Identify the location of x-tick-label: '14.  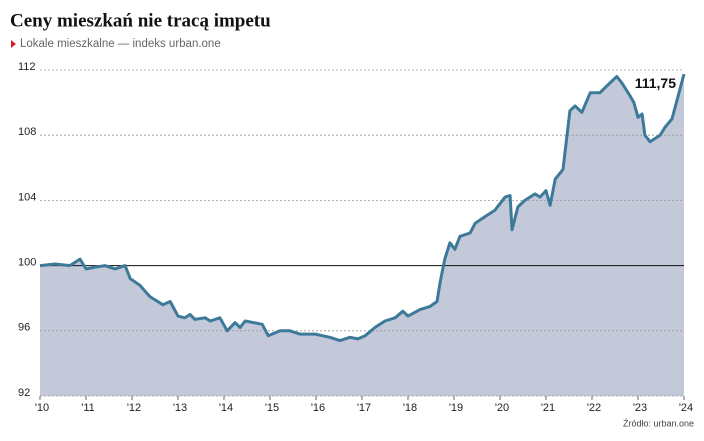
(226, 408).